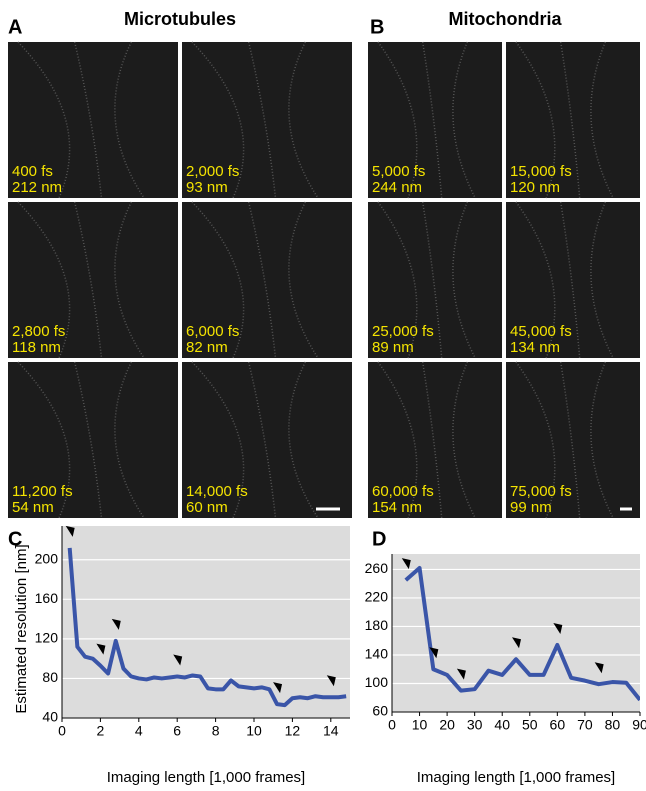 This screenshot has height=791, width=646. Describe the element at coordinates (377, 654) in the screenshot. I see `y-tick-label: 140` at that location.